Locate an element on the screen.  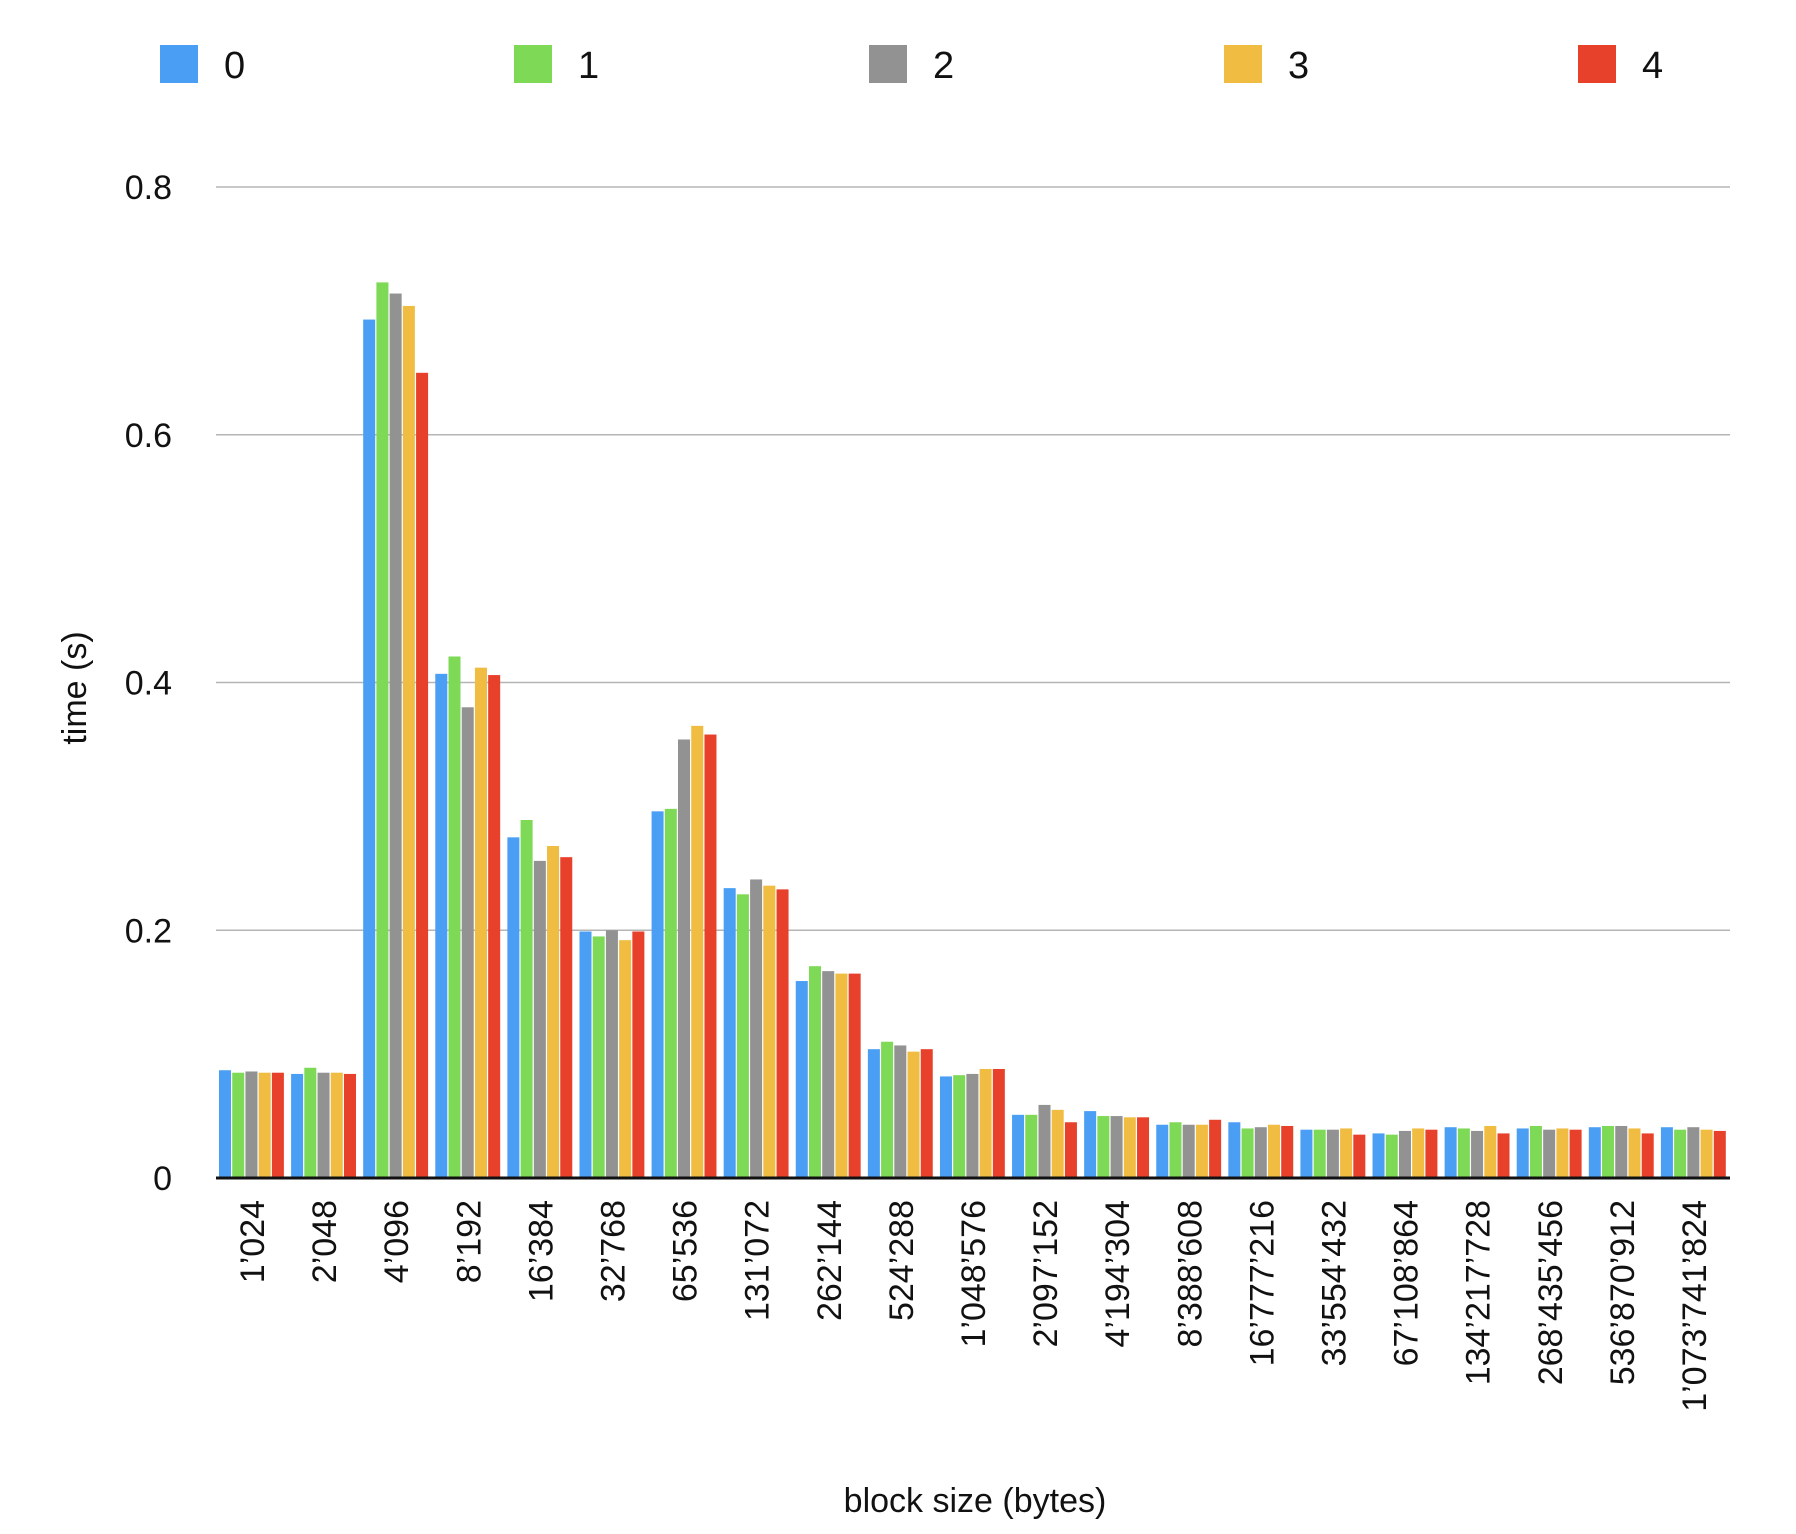
x-tick-label: 8’388’608 is located at coordinates (1190, 1273).